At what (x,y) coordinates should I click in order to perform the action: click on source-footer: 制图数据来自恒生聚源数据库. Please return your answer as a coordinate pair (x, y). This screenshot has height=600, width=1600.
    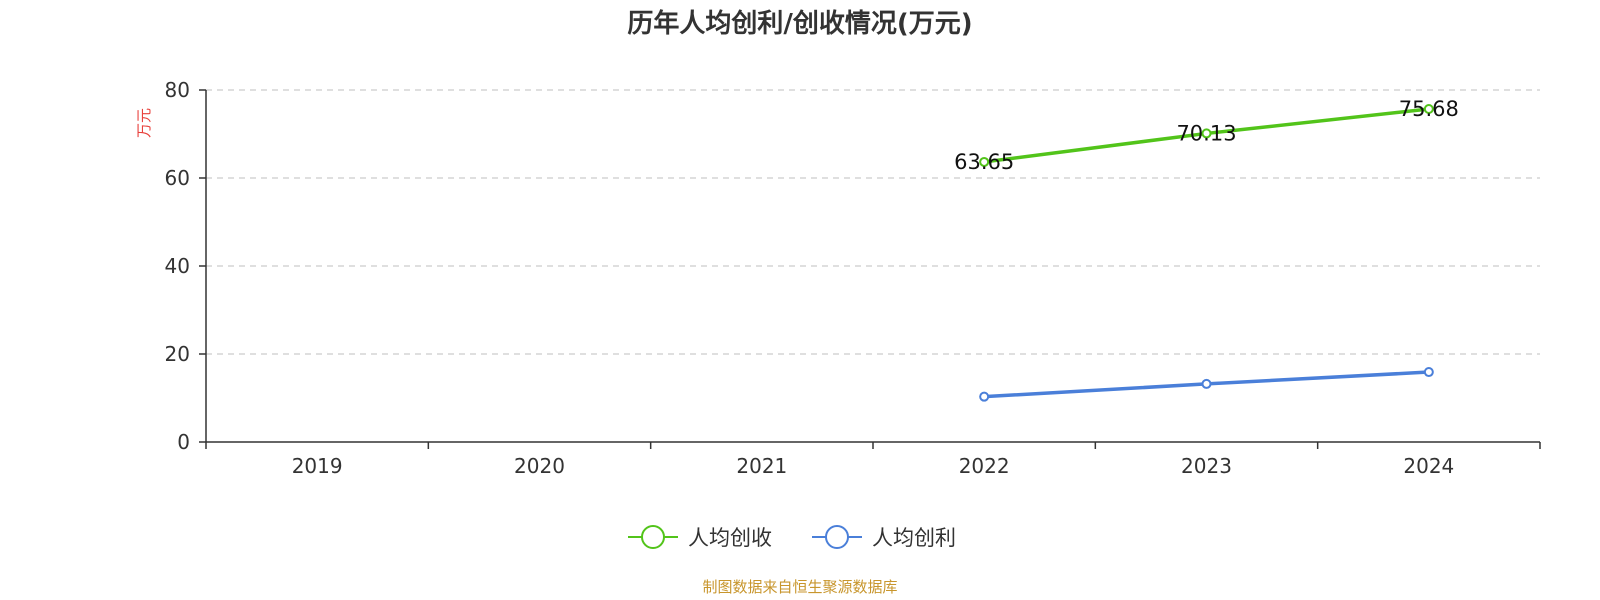
    Looking at the image, I should click on (799, 587).